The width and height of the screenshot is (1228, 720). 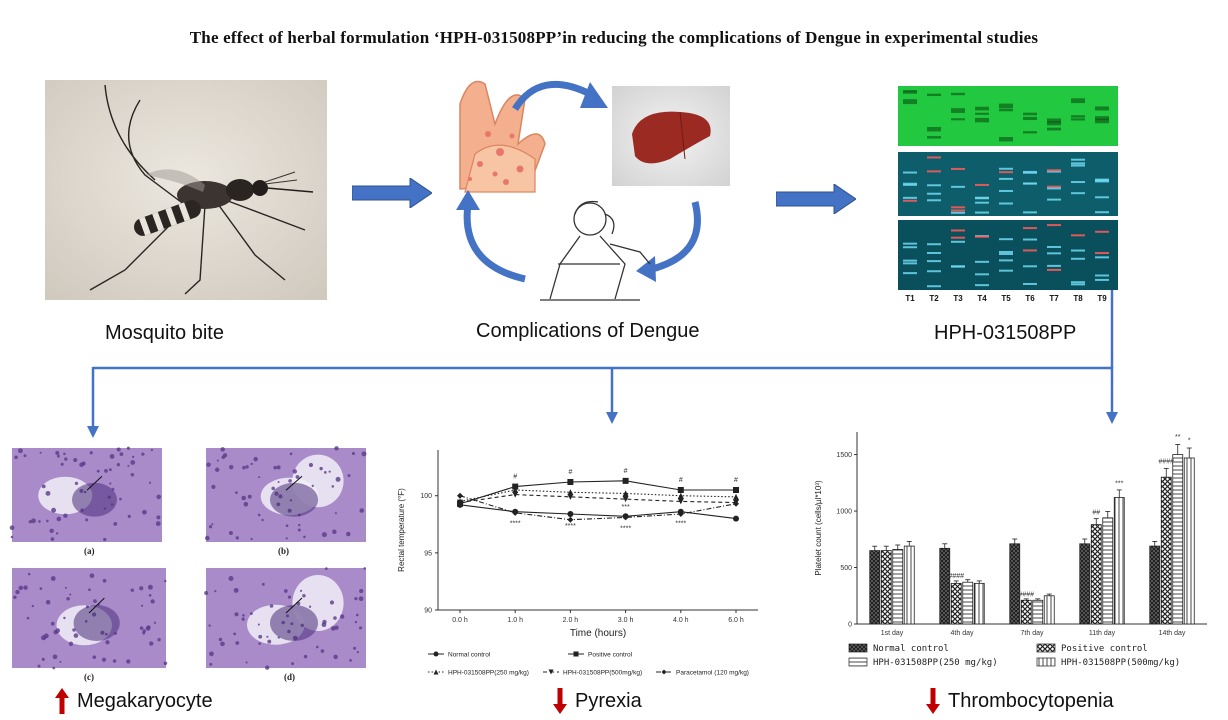 What do you see at coordinates (1189, 441) in the screenshot?
I see `significance-mark: *` at bounding box center [1189, 441].